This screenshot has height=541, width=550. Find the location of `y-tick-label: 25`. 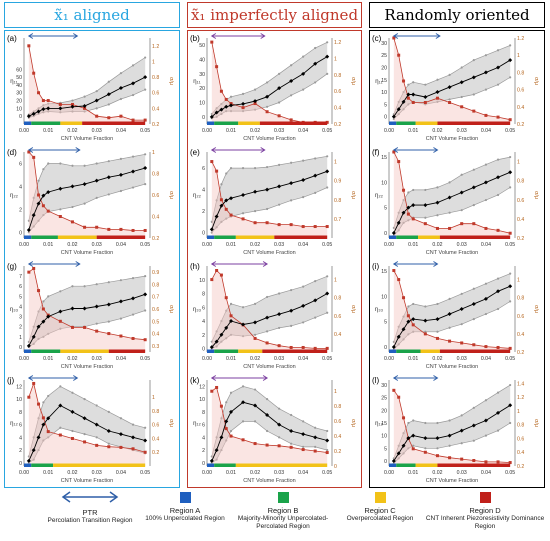

y-tick-label: 25 is located at coordinates (384, 399).